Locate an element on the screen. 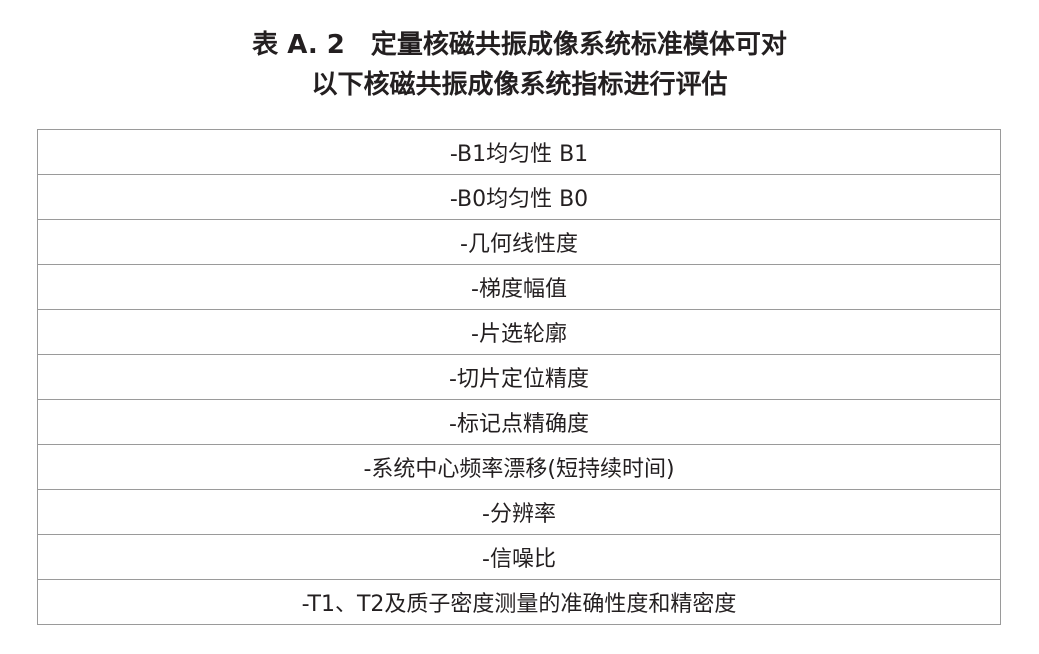  table-cell: -分辨率 is located at coordinates (519, 512).